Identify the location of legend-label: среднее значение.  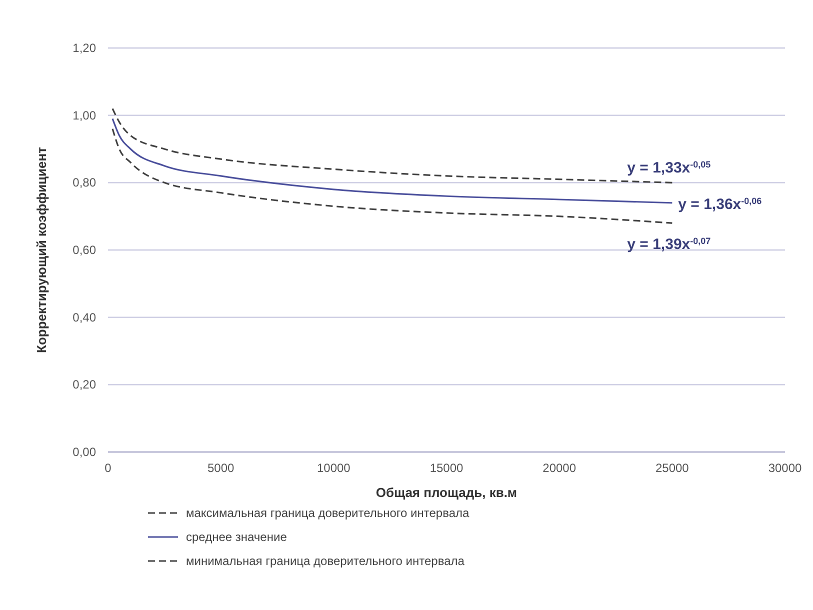
(237, 537).